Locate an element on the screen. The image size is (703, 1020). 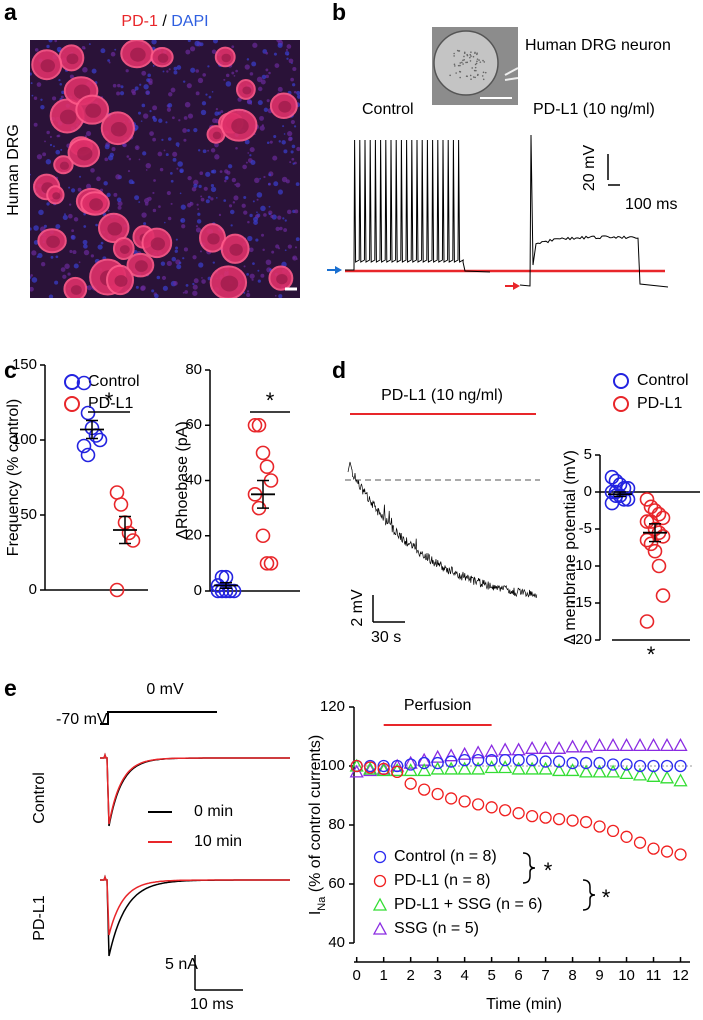
y-tick-label: 20 is located at coordinates (193, 535).